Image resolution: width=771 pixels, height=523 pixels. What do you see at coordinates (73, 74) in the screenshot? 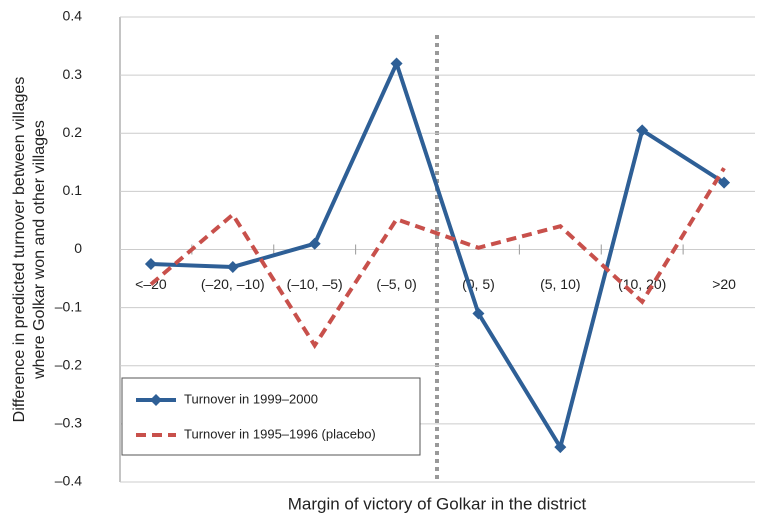
I see `y-tick-label: 0.3` at bounding box center [73, 74].